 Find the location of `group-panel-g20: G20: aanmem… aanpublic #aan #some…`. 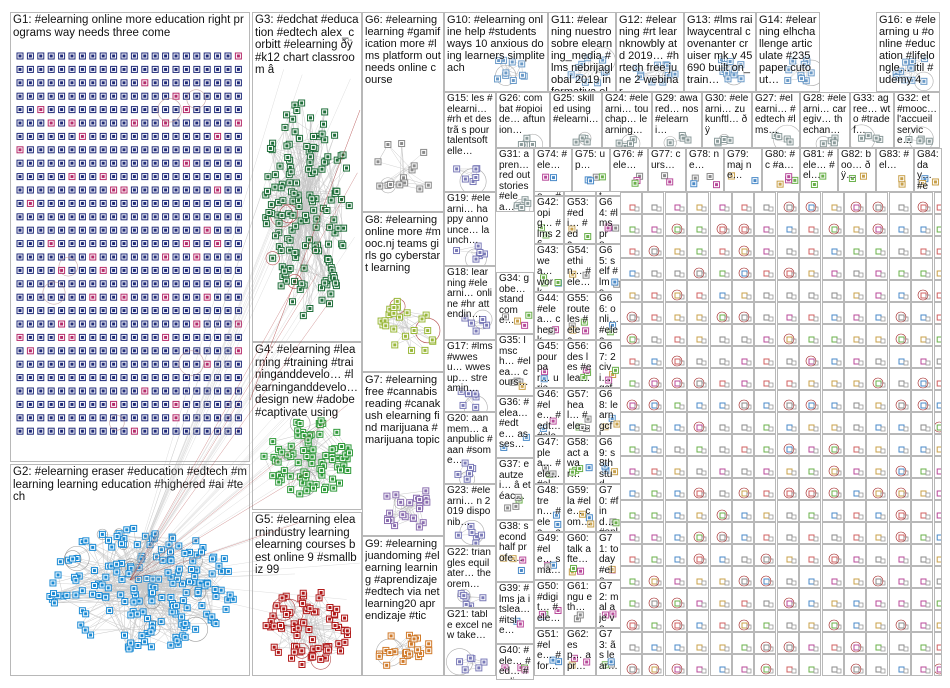

group-panel-g20: G20: aanmem… aanpublic #aan #some… is located at coordinates (470, 448).